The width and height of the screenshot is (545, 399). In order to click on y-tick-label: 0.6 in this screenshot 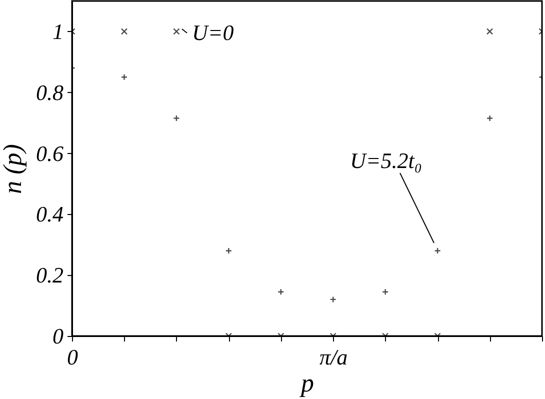, I will do `click(50, 153)`.